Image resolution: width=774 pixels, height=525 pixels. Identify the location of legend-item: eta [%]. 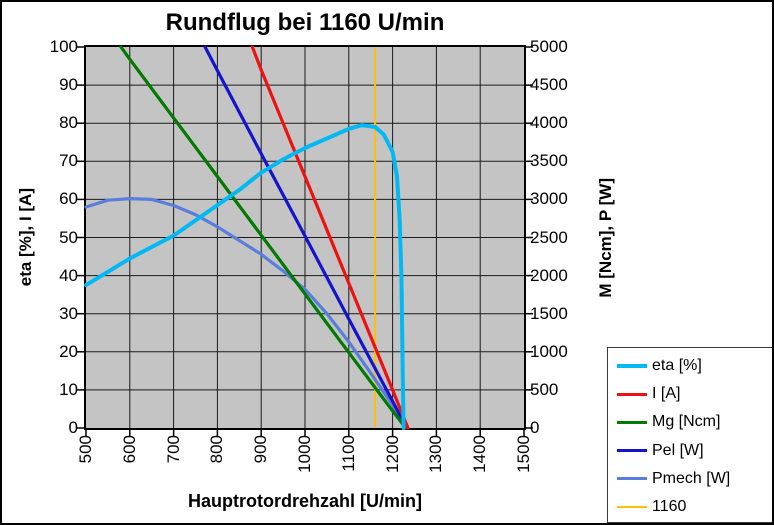
(694, 366).